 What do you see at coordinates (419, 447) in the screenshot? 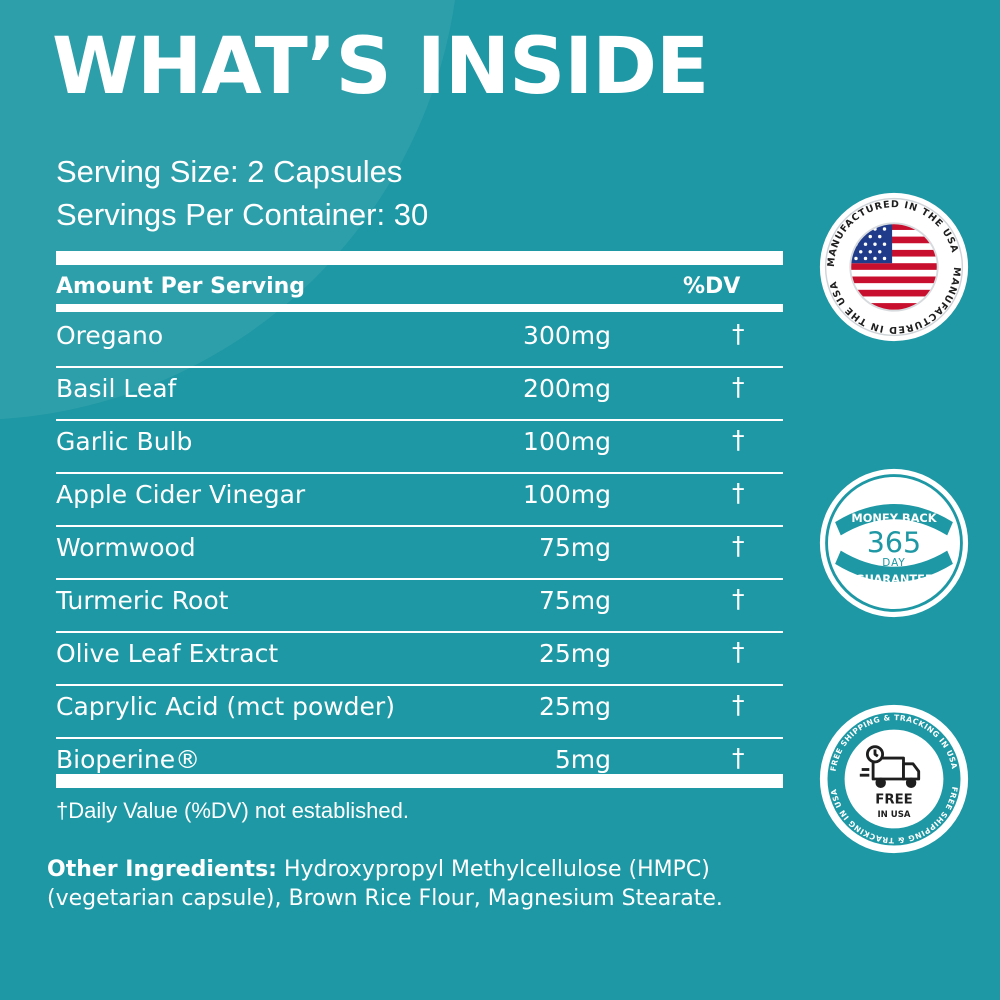
I see `ingredient-row: Garlic Bulb 100mg †` at bounding box center [419, 447].